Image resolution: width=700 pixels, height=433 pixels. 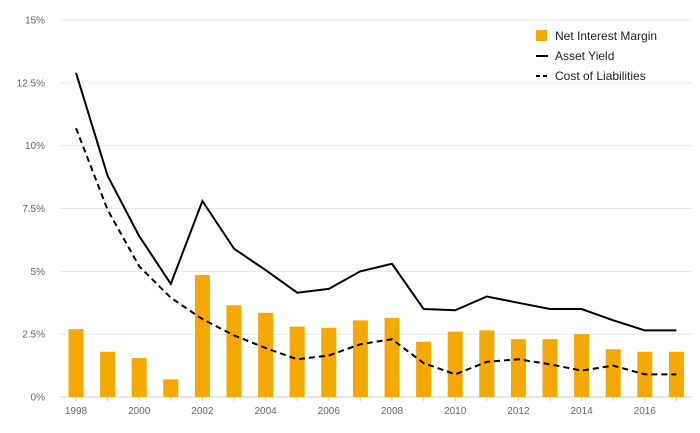 I want to click on bar-2015, so click(x=613, y=373).